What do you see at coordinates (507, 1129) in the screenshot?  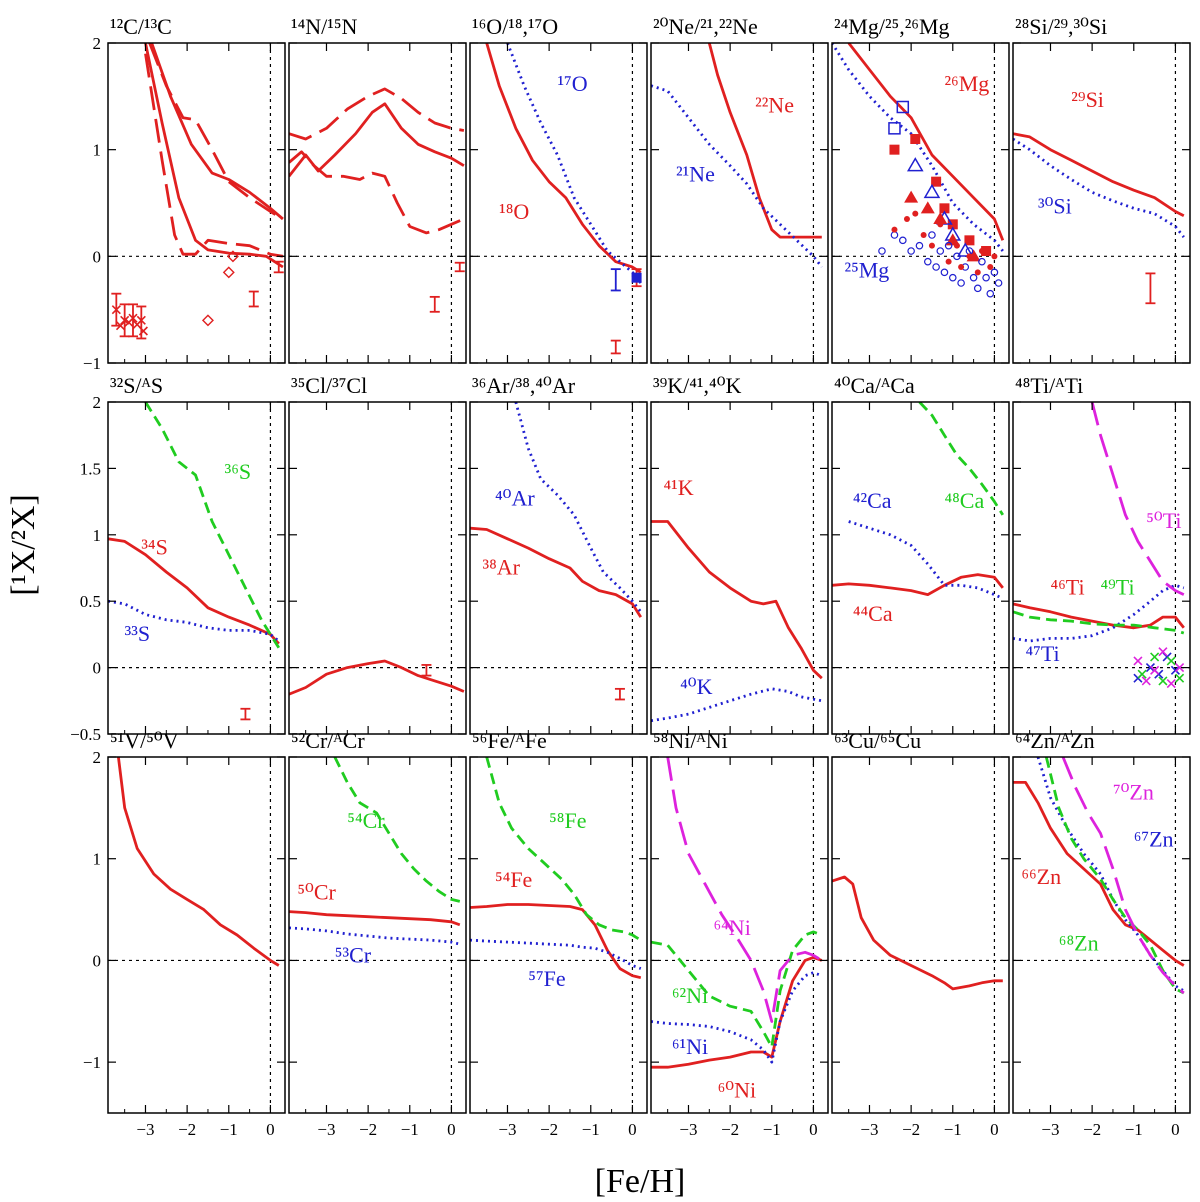 I see `panel-14-xtick-label-0: −3` at bounding box center [507, 1129].